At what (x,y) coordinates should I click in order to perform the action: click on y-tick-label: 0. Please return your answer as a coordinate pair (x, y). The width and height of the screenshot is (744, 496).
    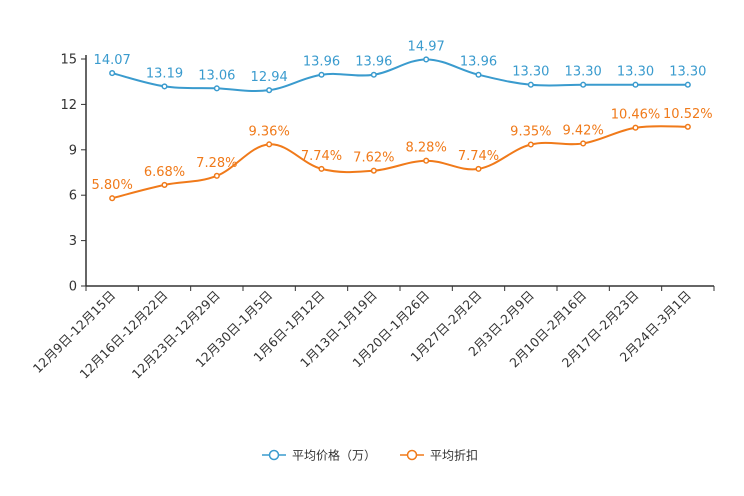
    Looking at the image, I should click on (73, 287).